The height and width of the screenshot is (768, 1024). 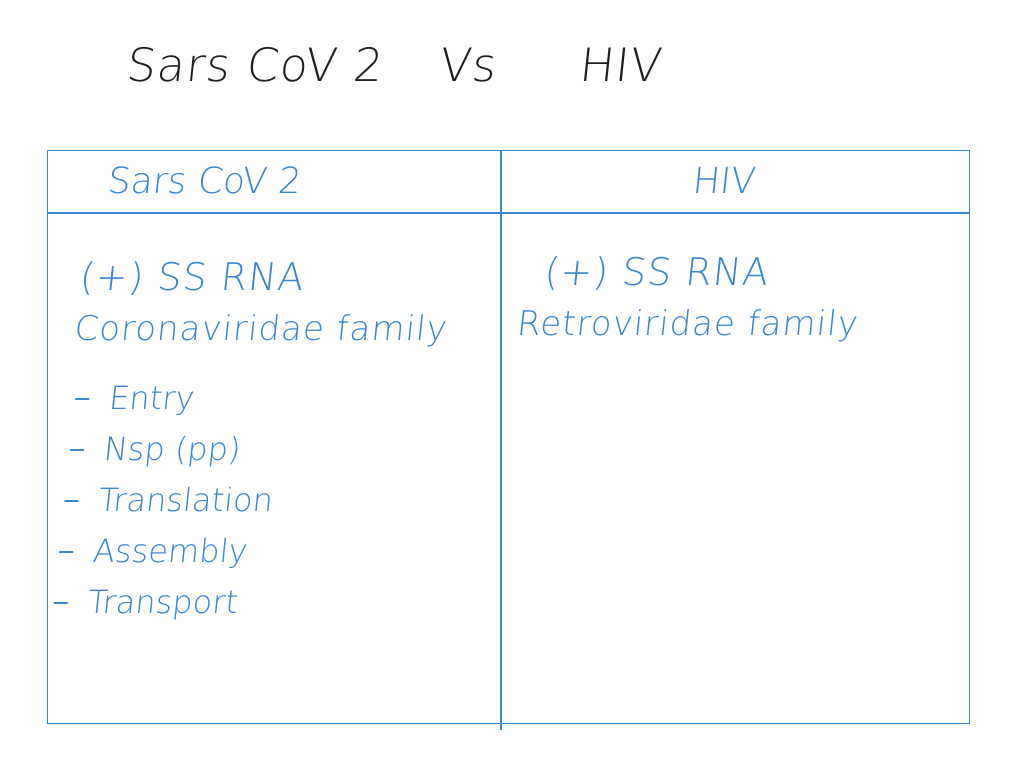 What do you see at coordinates (261, 551) in the screenshot?
I see `list-item: Assembly` at bounding box center [261, 551].